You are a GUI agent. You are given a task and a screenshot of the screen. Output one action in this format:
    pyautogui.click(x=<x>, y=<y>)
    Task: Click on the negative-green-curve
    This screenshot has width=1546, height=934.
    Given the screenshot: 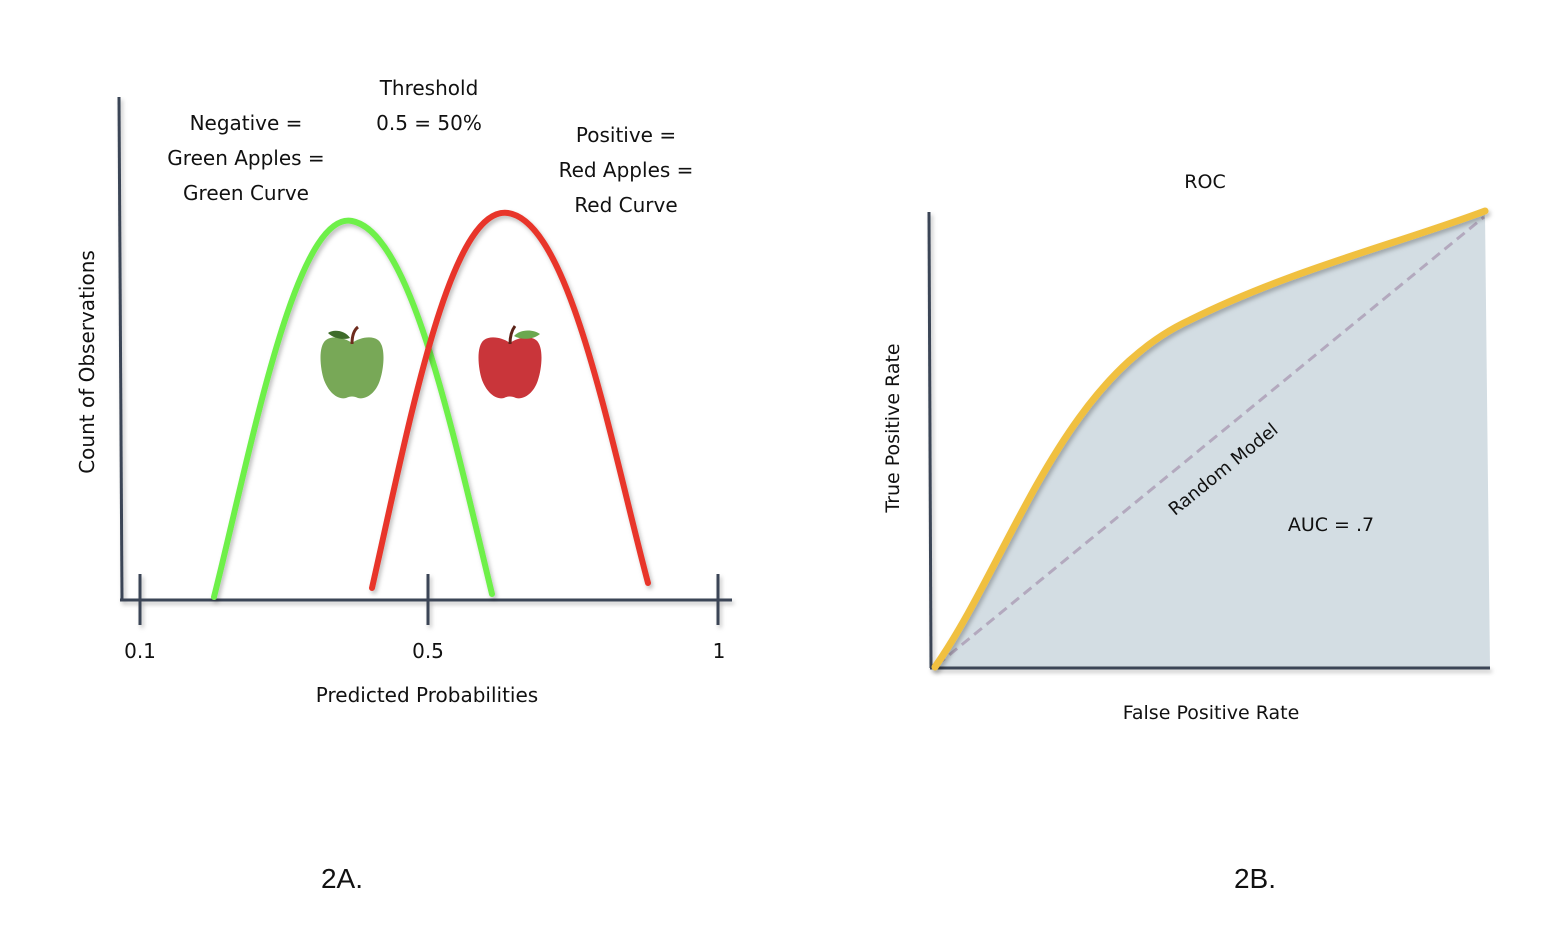 What is the action you would take?
    pyautogui.click(x=353, y=408)
    